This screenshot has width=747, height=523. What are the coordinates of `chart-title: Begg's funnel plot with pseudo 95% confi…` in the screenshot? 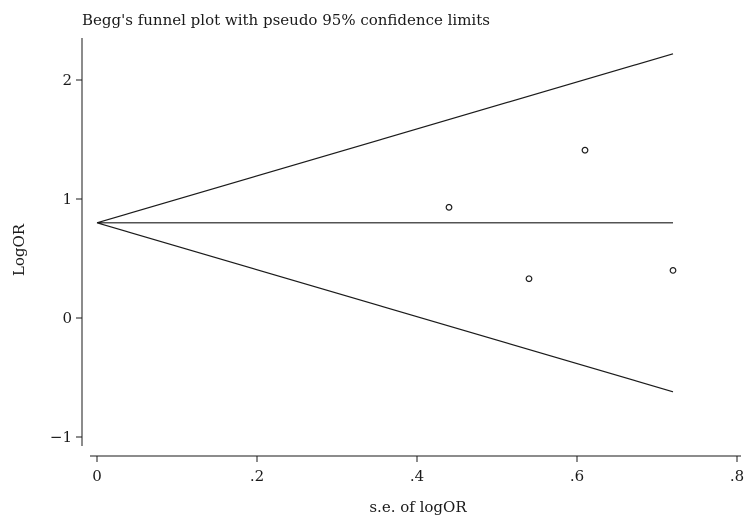 It's located at (286, 20).